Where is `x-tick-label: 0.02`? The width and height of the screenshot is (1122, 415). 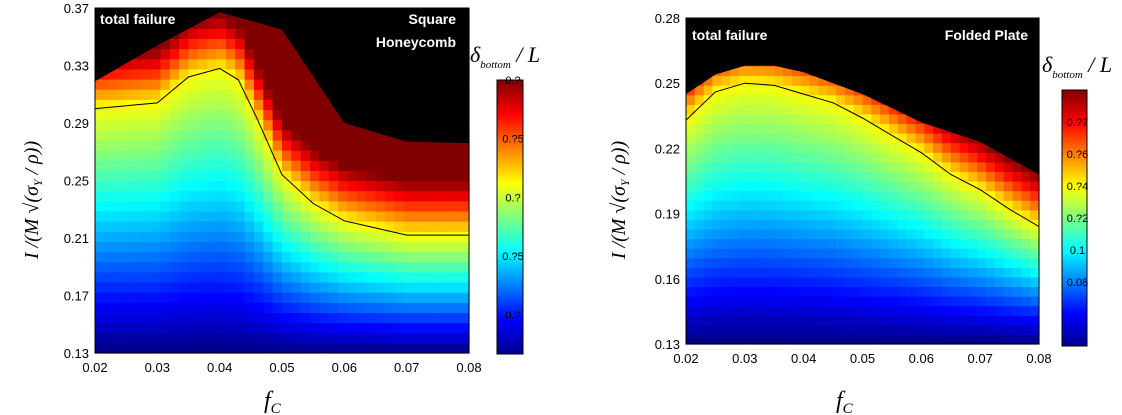 x-tick-label: 0.02 is located at coordinates (94, 367).